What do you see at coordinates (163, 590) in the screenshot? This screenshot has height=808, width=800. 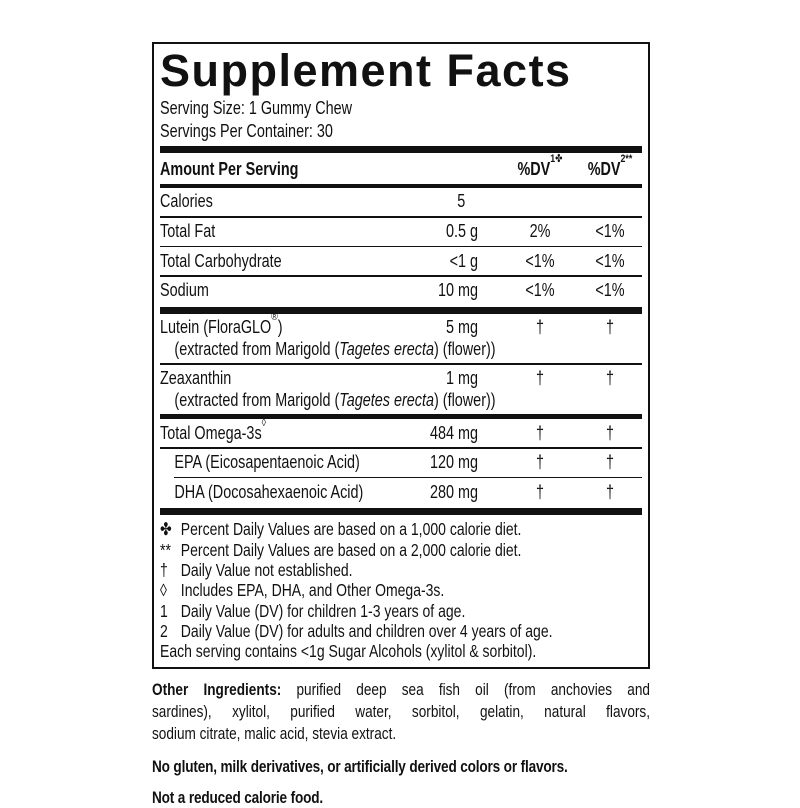 I see `footnote-symbol: ◊` at bounding box center [163, 590].